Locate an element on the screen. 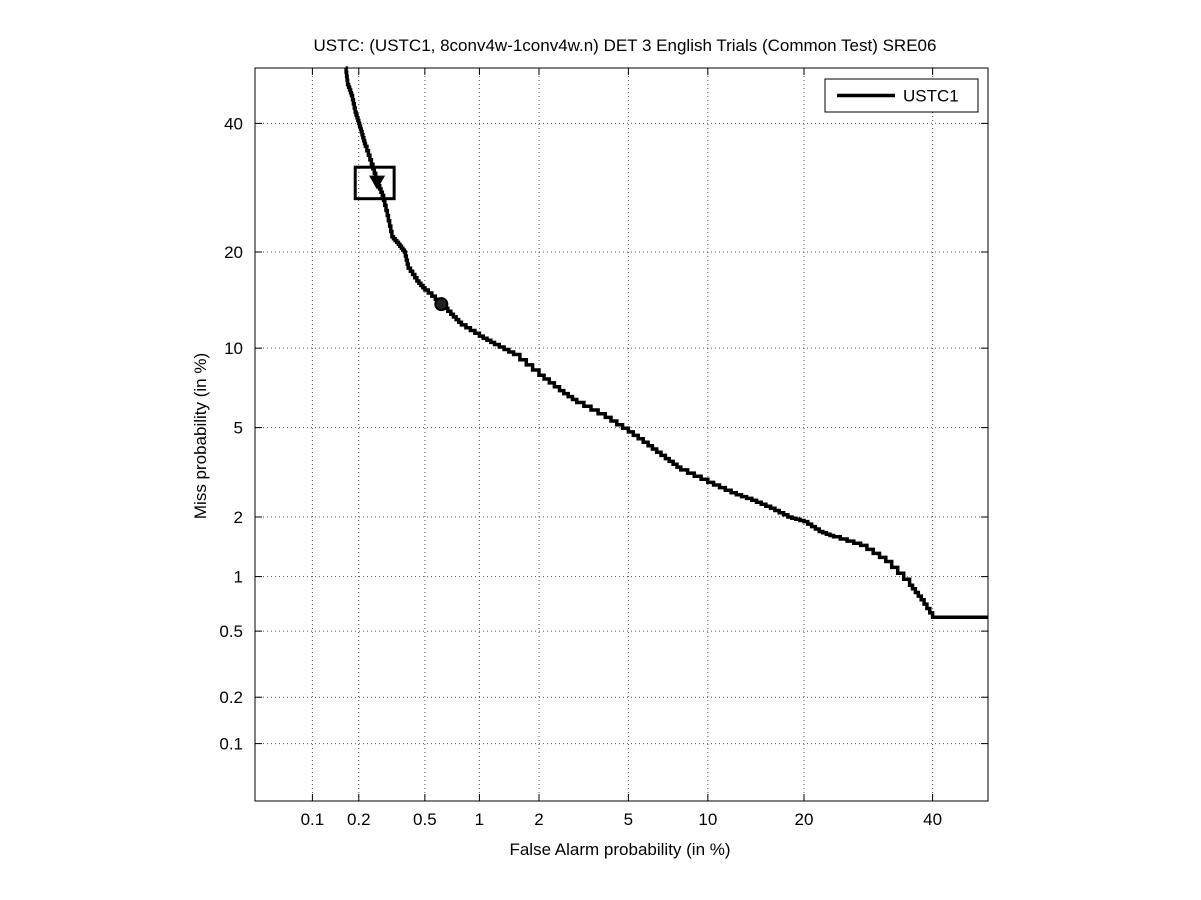 The height and width of the screenshot is (900, 1201). legend-entry-ustc1: USTC1 is located at coordinates (931, 96).